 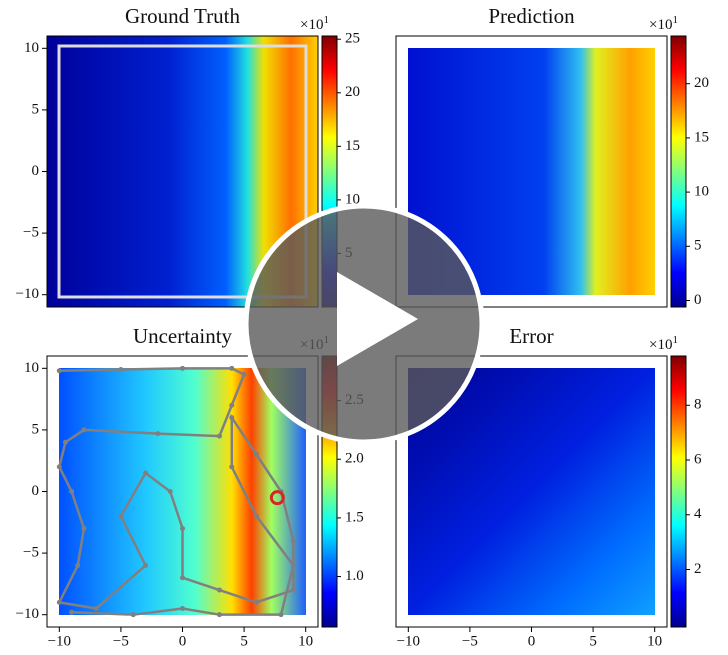 I want to click on play-icon, so click(x=377, y=319).